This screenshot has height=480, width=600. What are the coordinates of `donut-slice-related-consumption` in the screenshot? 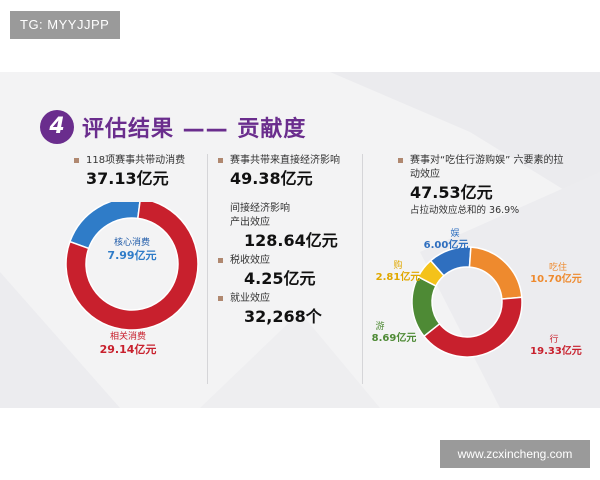 It's located at (132, 266).